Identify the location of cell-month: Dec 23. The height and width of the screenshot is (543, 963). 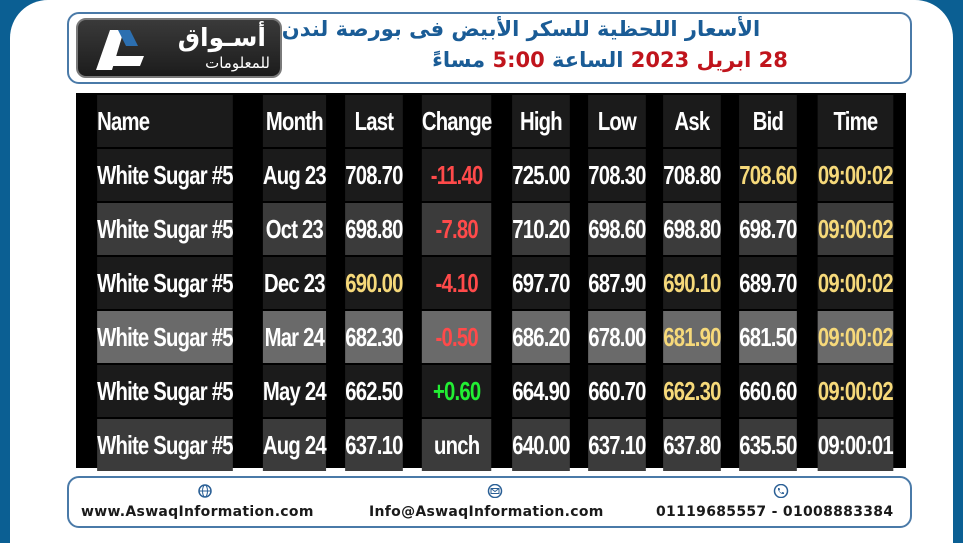
(294, 283).